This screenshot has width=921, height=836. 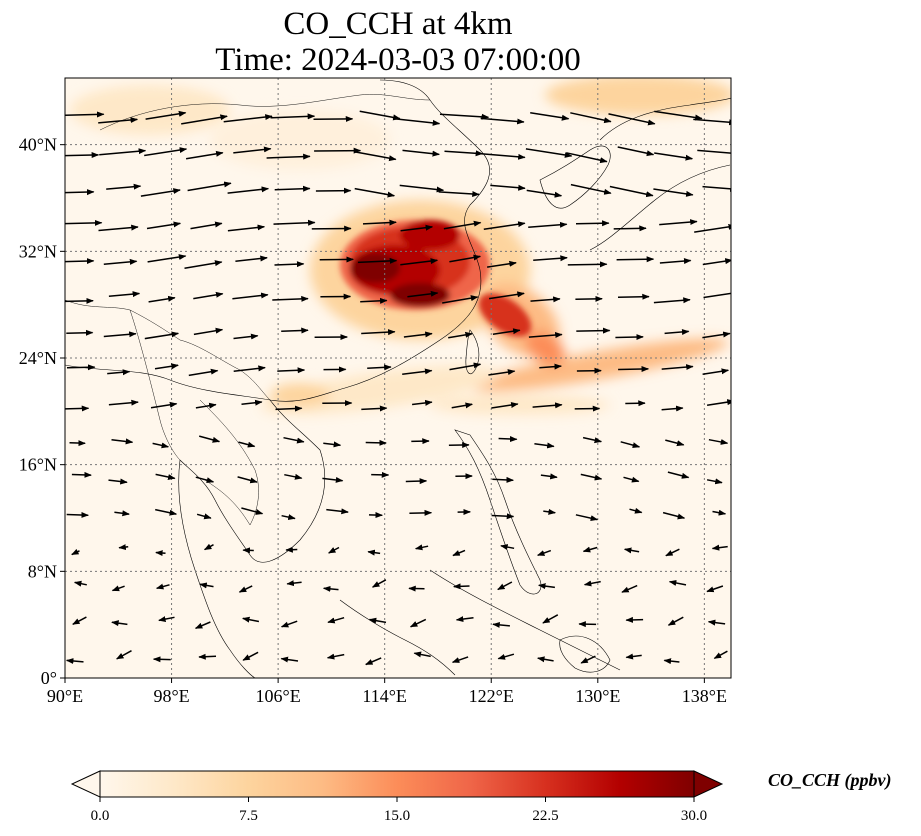 What do you see at coordinates (248, 816) in the screenshot?
I see `colorbar-tick-label: 7.5` at bounding box center [248, 816].